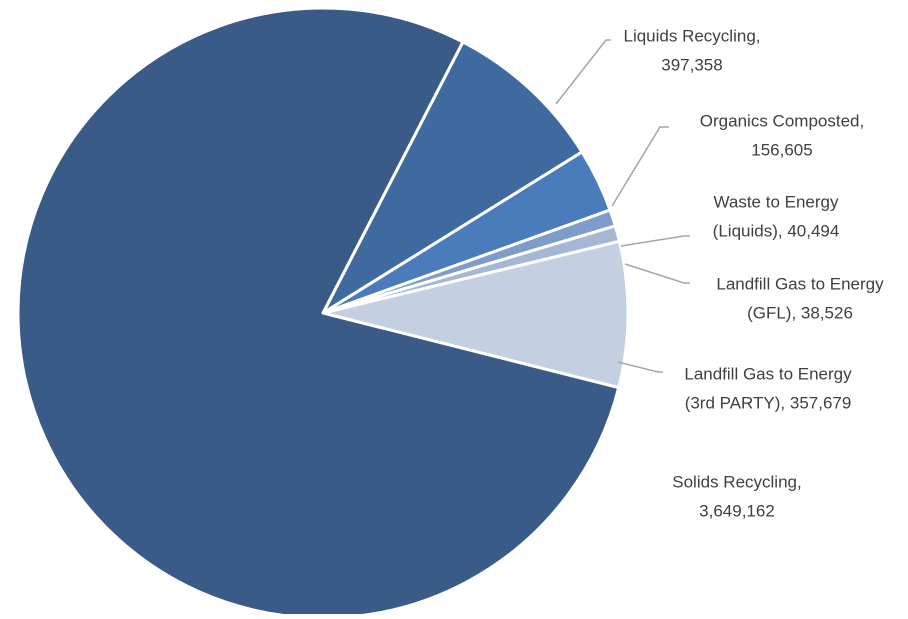 The height and width of the screenshot is (619, 908). What do you see at coordinates (776, 201) in the screenshot?
I see `data-label-waste-to-energy-liquids-line-1: Waste to Energy` at bounding box center [776, 201].